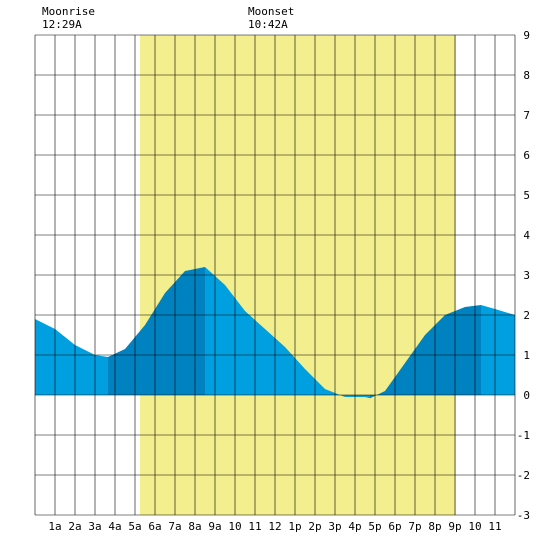  Describe the element at coordinates (523, 475) in the screenshot. I see `y-tick-label: -2` at that location.